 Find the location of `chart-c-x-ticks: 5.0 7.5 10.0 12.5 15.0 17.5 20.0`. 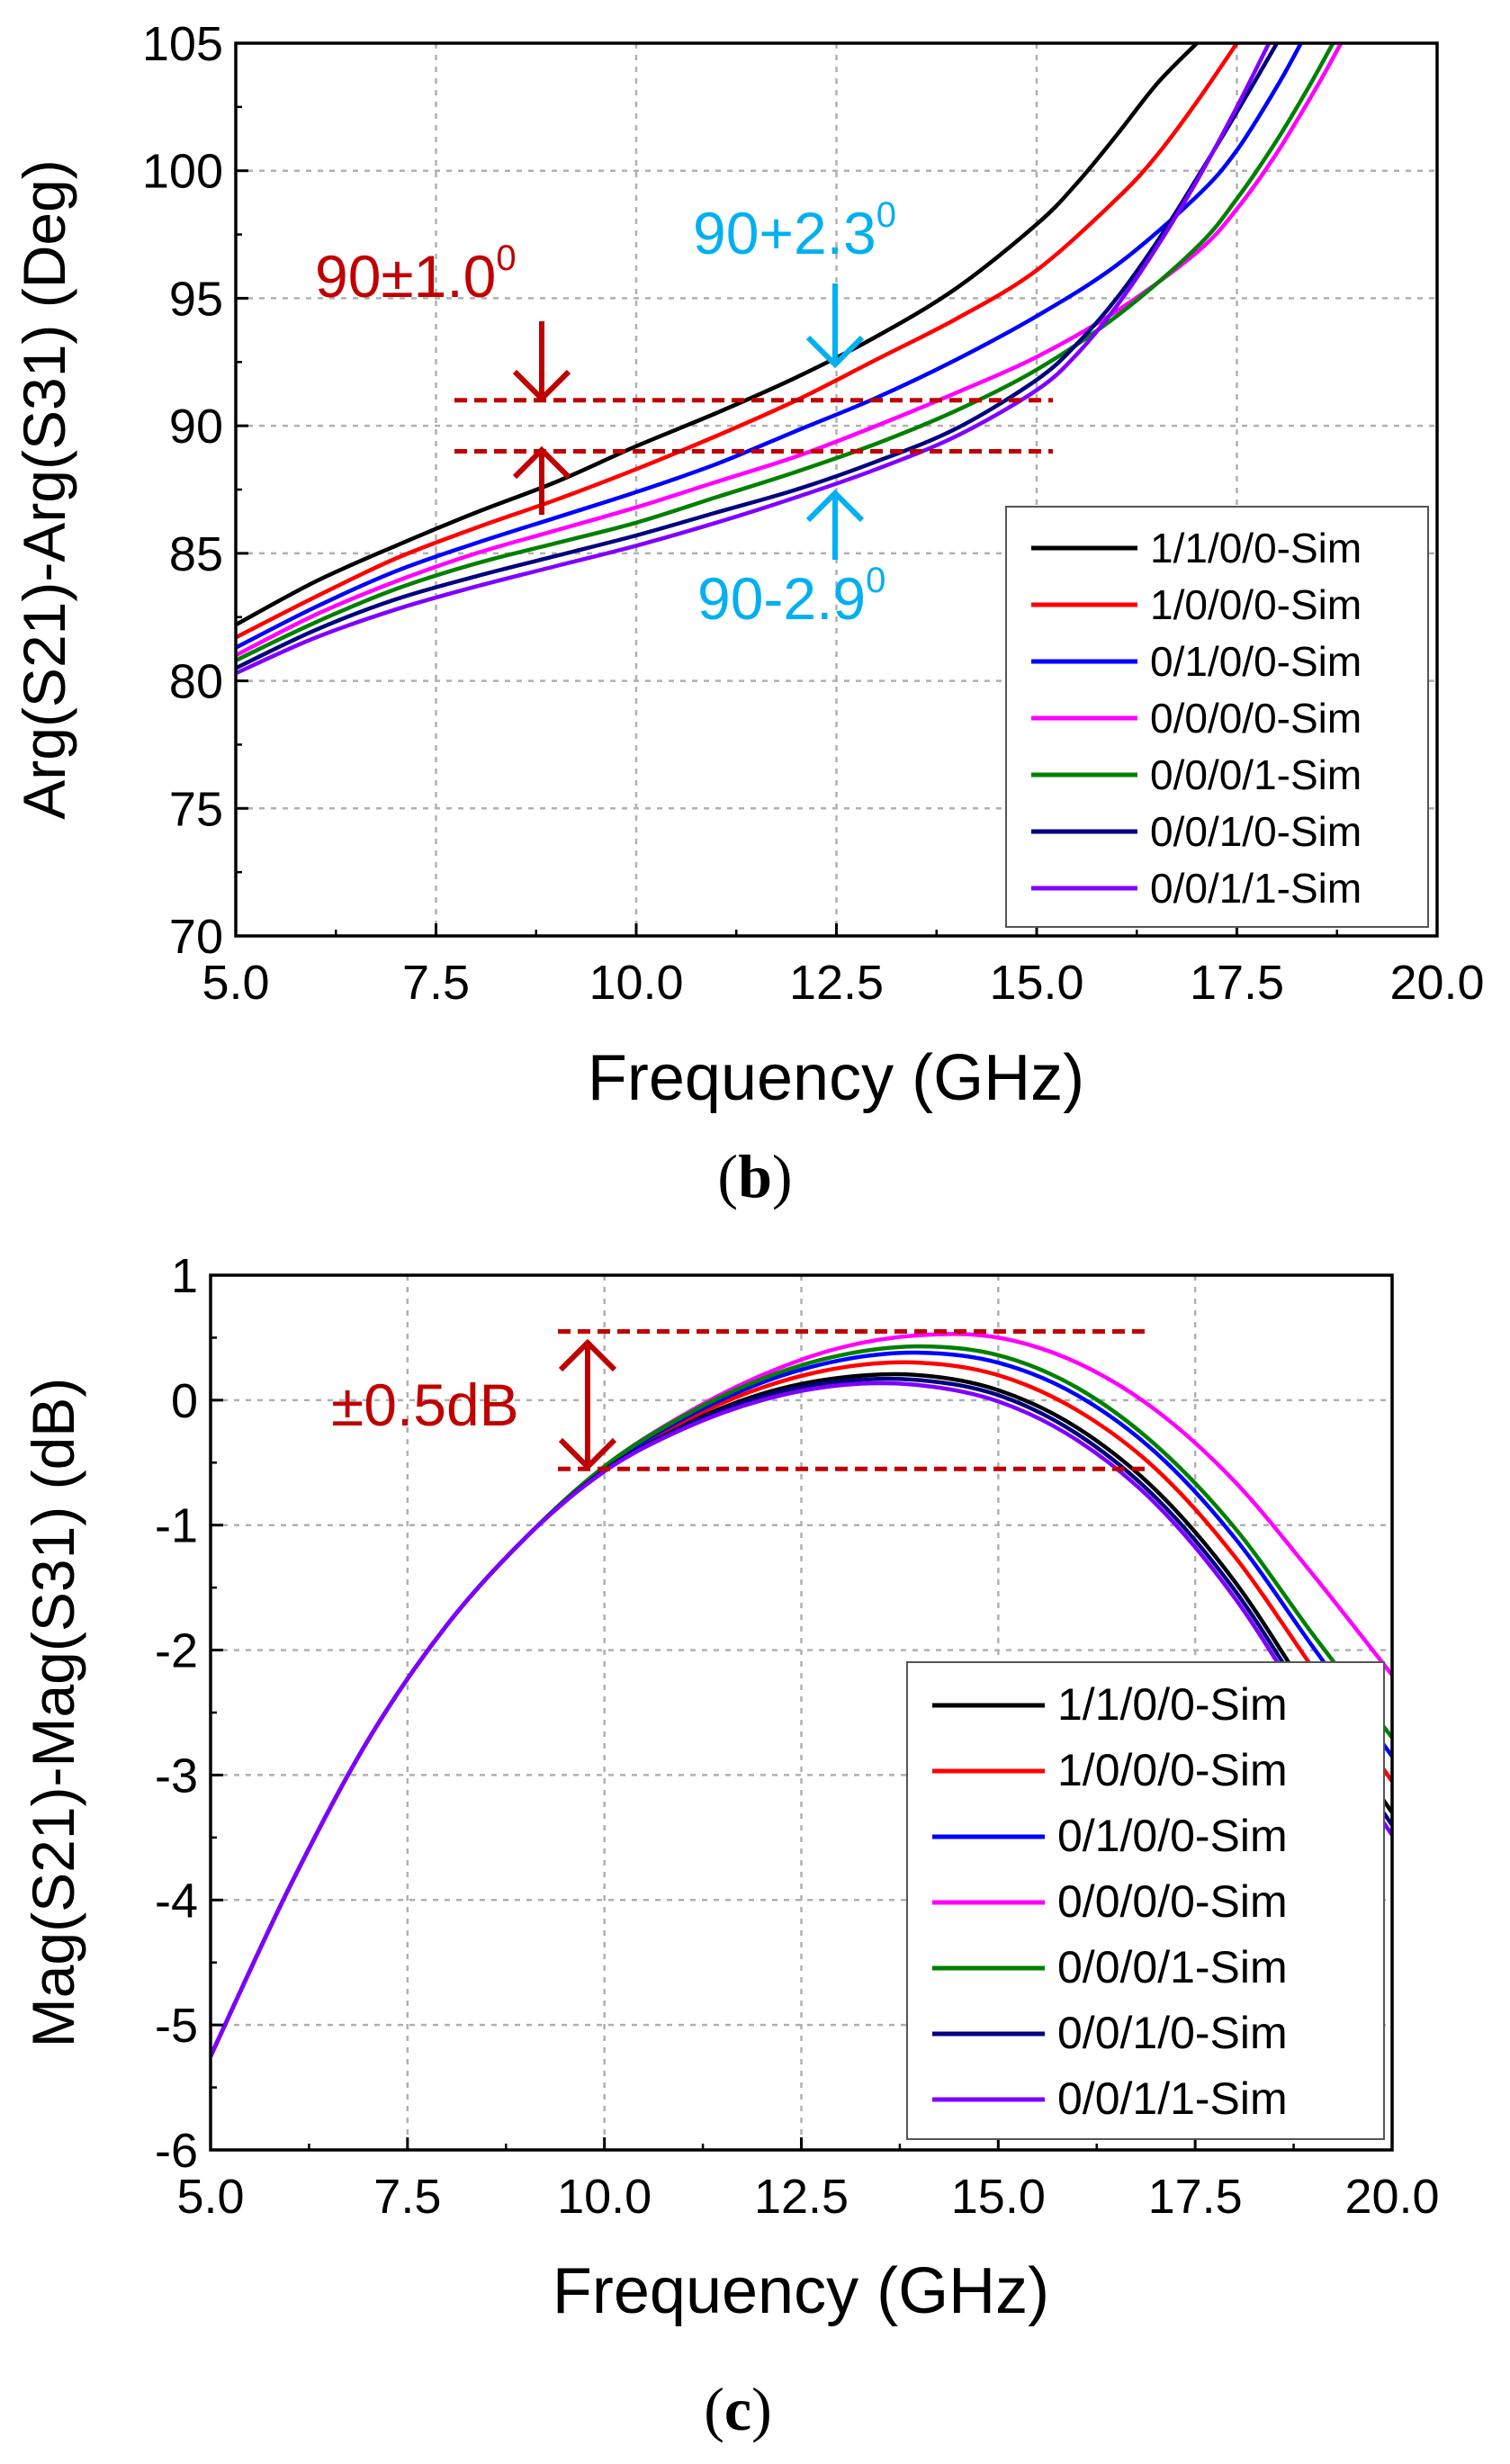

chart-c-x-ticks: 5.0 7.5 10.0 12.5 15.0 17.5 20.0 is located at coordinates (808, 2197).